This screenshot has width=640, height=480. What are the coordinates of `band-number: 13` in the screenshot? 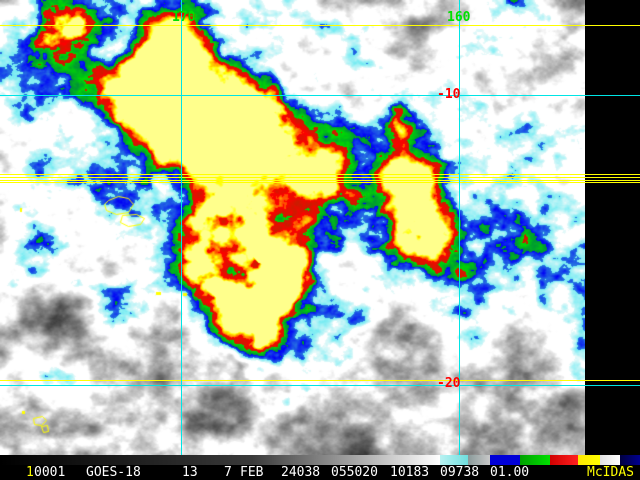 It's located at (190, 472).